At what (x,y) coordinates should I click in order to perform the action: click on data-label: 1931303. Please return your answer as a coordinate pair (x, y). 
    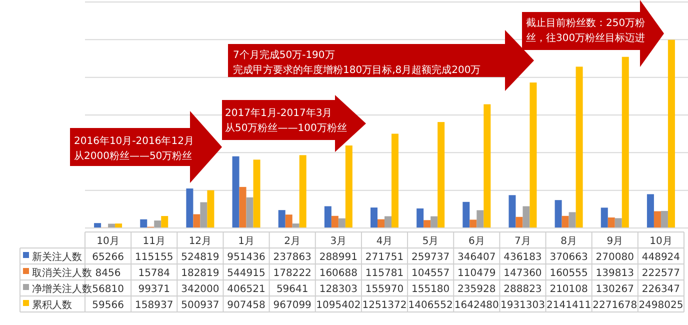
    Looking at the image, I should click on (523, 305).